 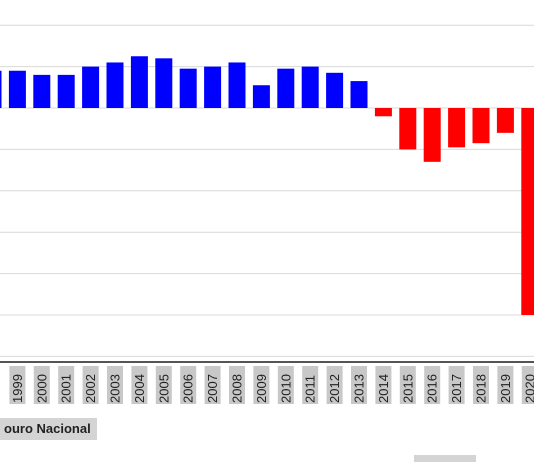 What do you see at coordinates (432, 388) in the screenshot?
I see `tick-label-2016: 2016` at bounding box center [432, 388].